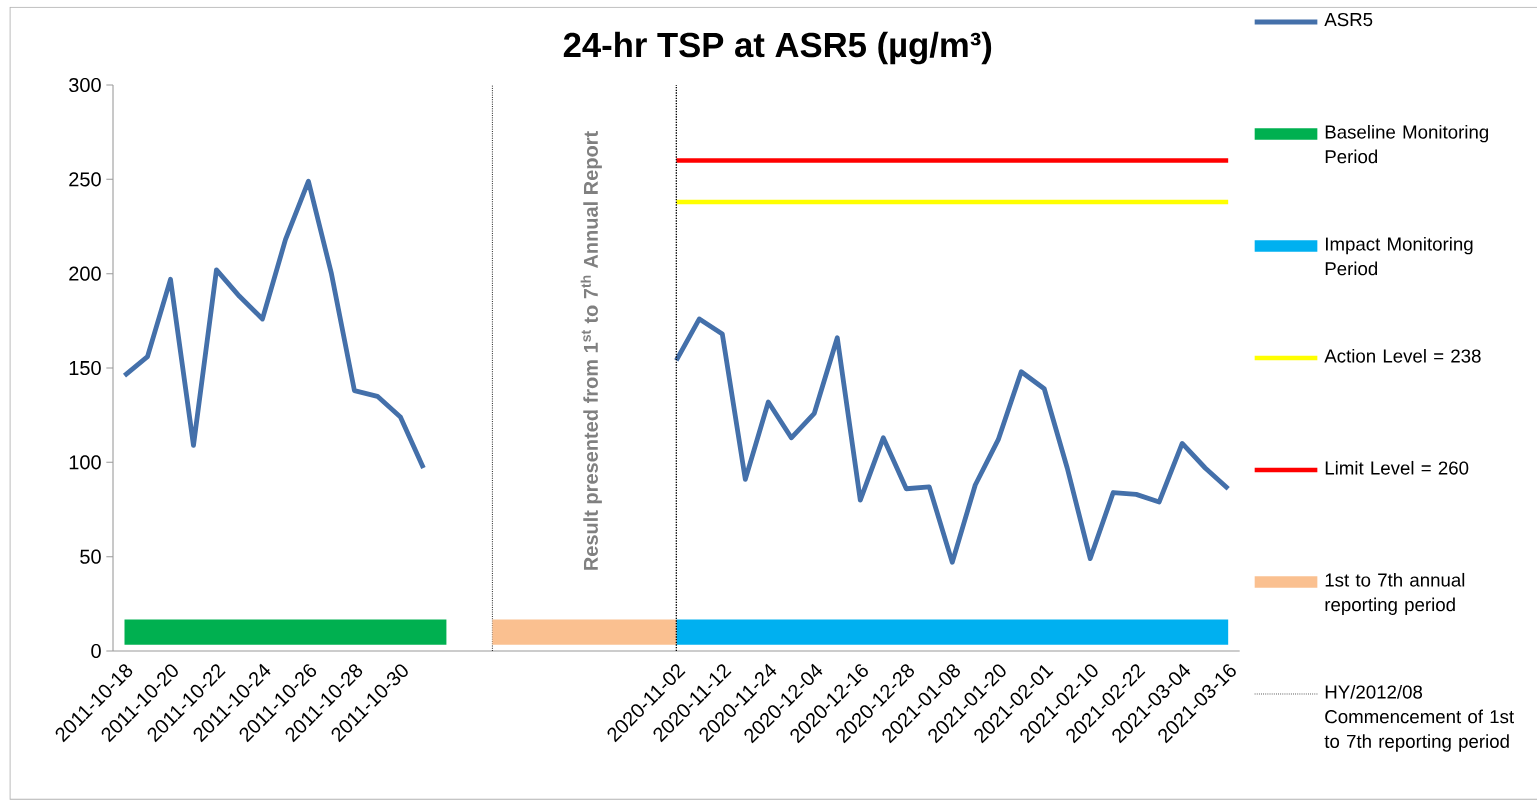  I want to click on y-tick-label: 300, so click(85, 85).